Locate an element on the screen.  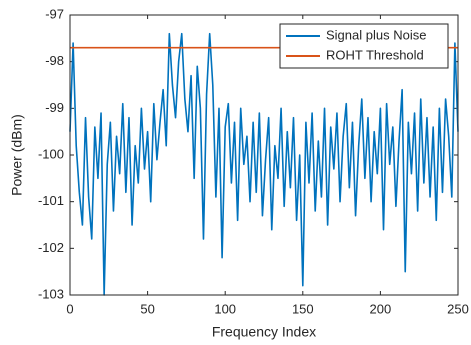
x-tick-label: 0 is located at coordinates (69, 308).